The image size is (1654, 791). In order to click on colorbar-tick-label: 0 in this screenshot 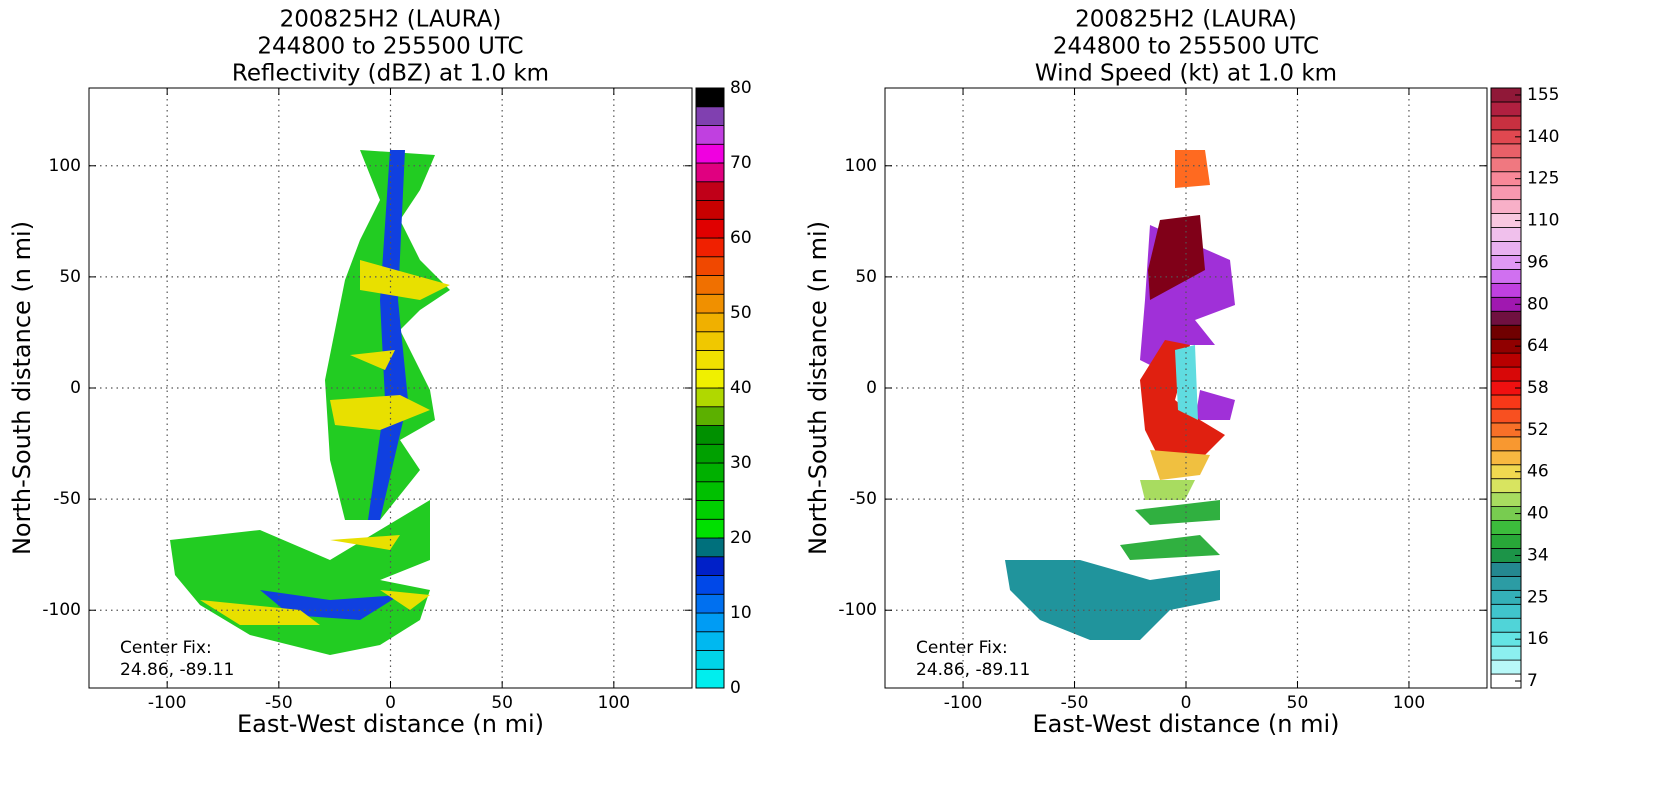, I will do `click(735, 688)`.